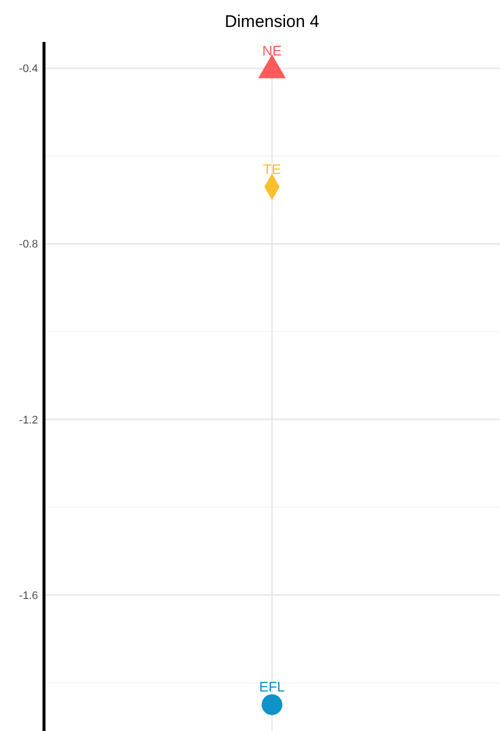 This screenshot has height=731, width=500. I want to click on series-label: NE, so click(272, 50).